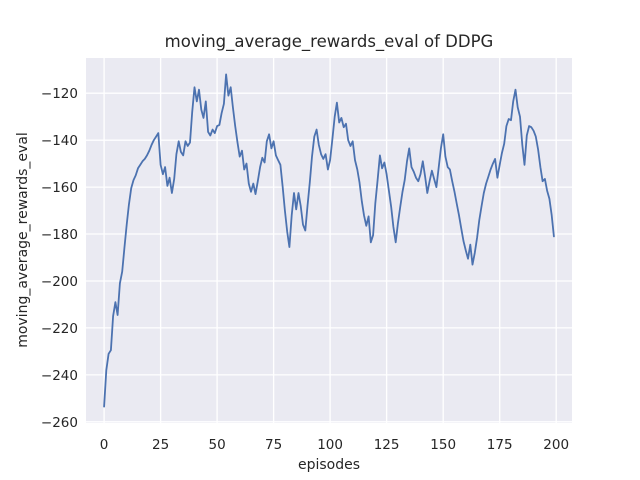  Describe the element at coordinates (217, 445) in the screenshot. I see `x-tick-label: 50` at that location.